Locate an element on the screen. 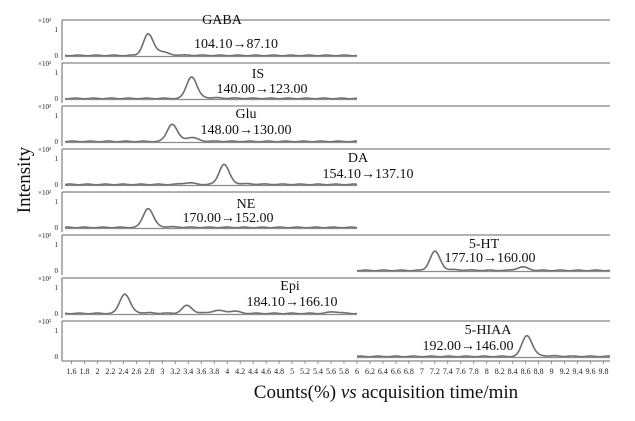 The height and width of the screenshot is (421, 635). series-transition-label: 148.00→130.00 is located at coordinates (246, 130).